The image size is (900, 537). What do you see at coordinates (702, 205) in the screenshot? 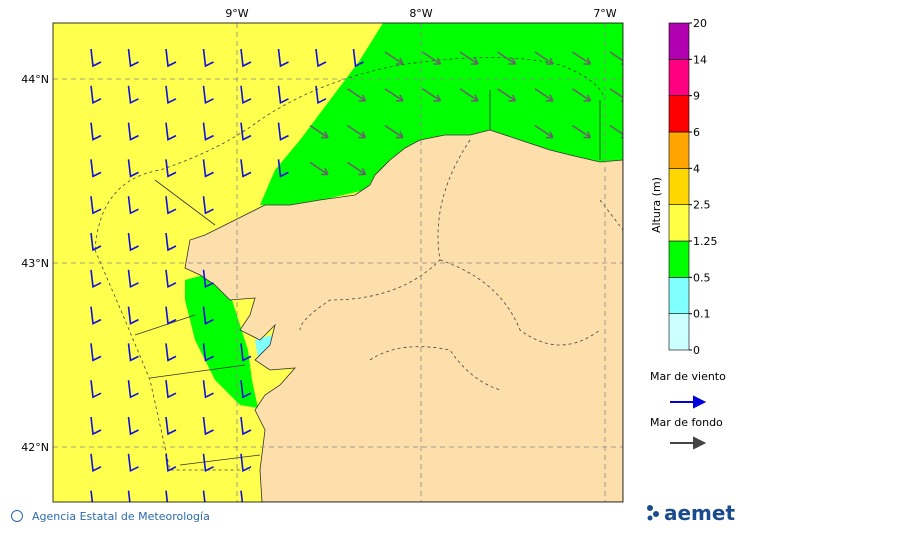
I see `colorbar-label: 2.5` at bounding box center [702, 205].